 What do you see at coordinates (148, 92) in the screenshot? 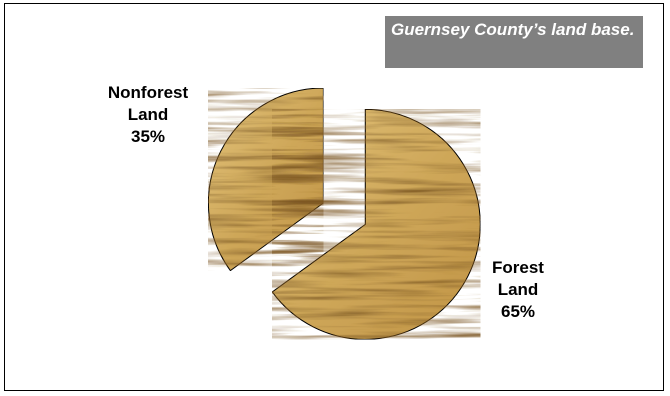
I see `slice-label-line: Nonforest` at bounding box center [148, 92].